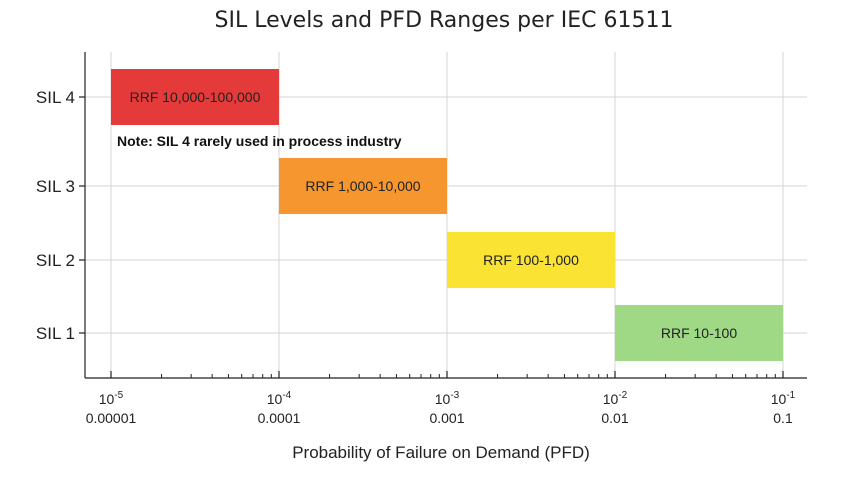 The width and height of the screenshot is (854, 477). Describe the element at coordinates (55, 333) in the screenshot. I see `y-tick-label: SIL 1` at that location.